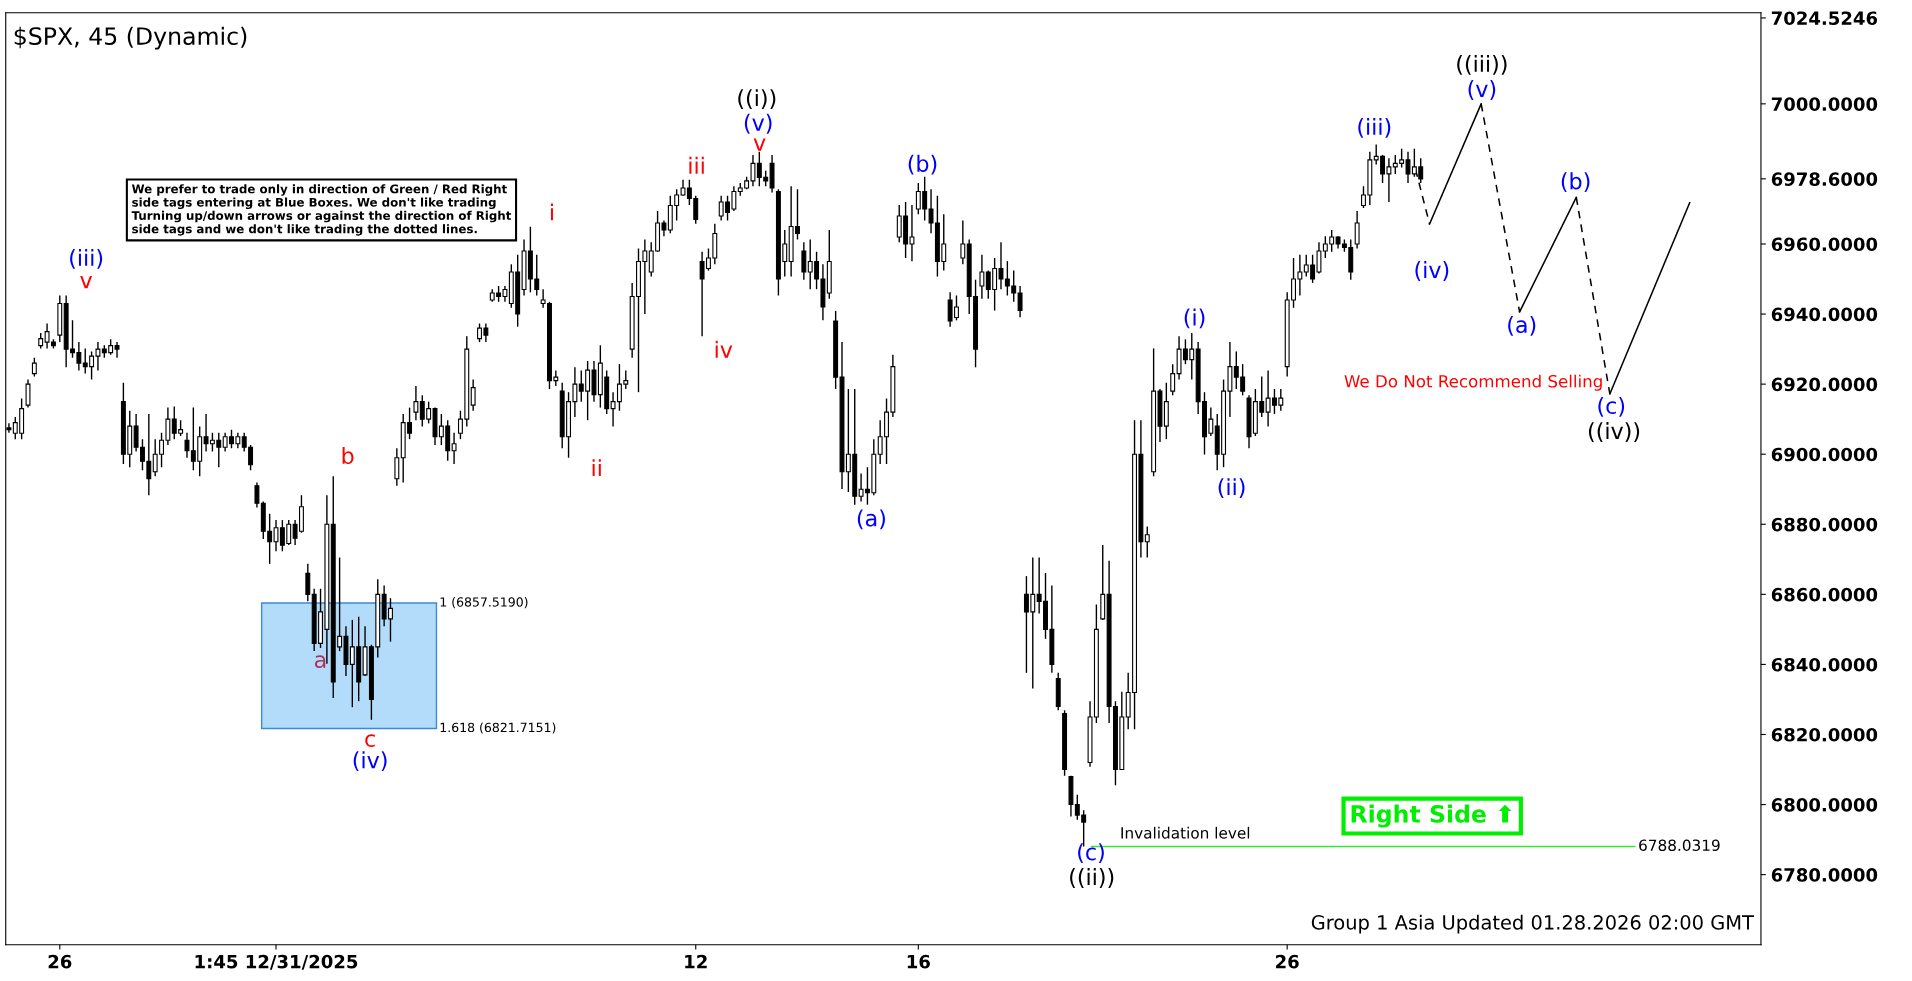 Image resolution: width=1912 pixels, height=981 pixels. I want to click on annotation: iv, so click(724, 349).